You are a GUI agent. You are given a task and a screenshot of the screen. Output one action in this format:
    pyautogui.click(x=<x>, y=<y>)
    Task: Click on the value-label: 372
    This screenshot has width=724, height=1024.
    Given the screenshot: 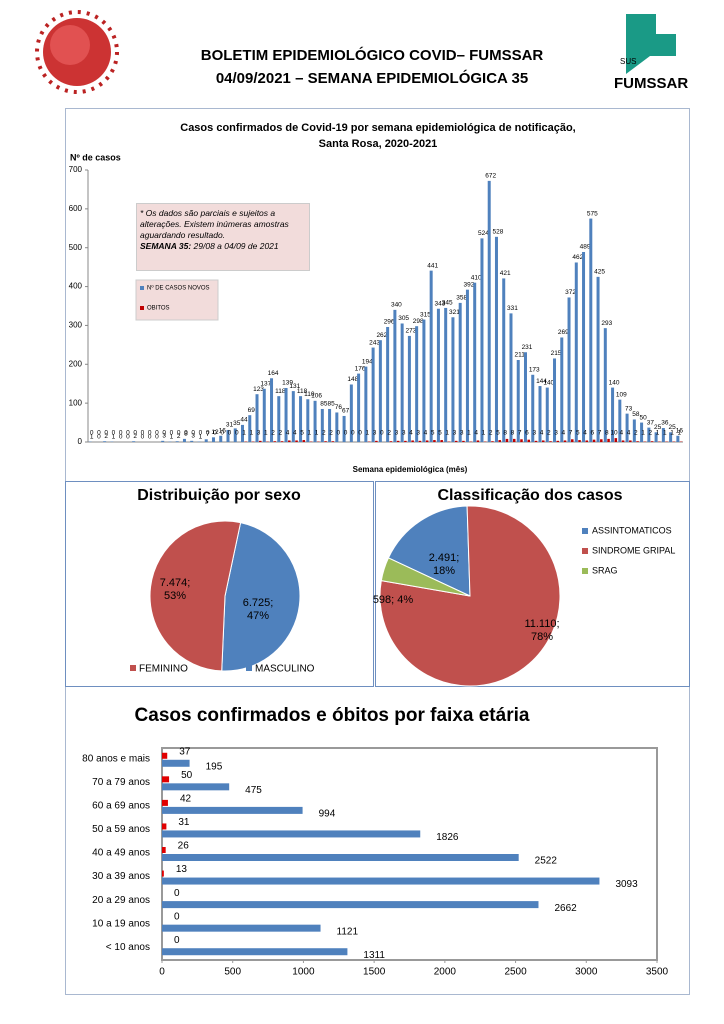 What is the action you would take?
    pyautogui.click(x=570, y=292)
    